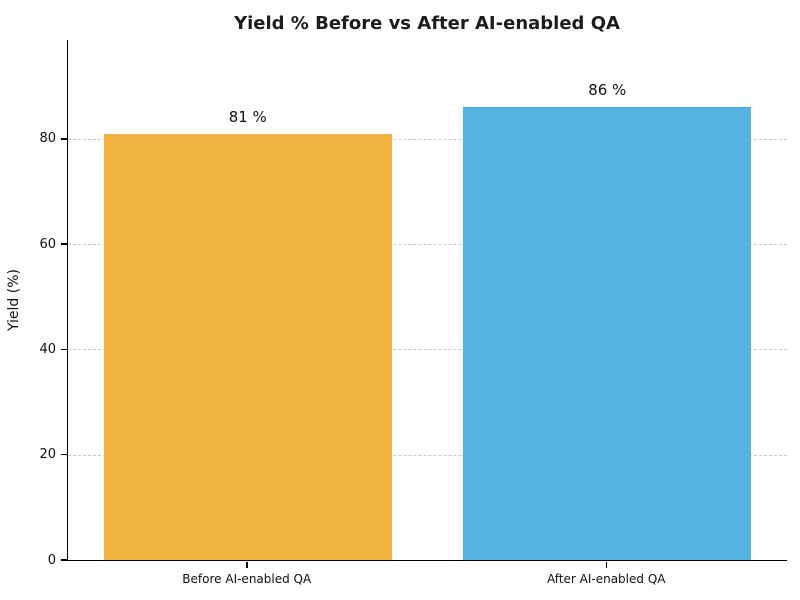  What do you see at coordinates (247, 116) in the screenshot?
I see `bar-value-label: 81 %` at bounding box center [247, 116].